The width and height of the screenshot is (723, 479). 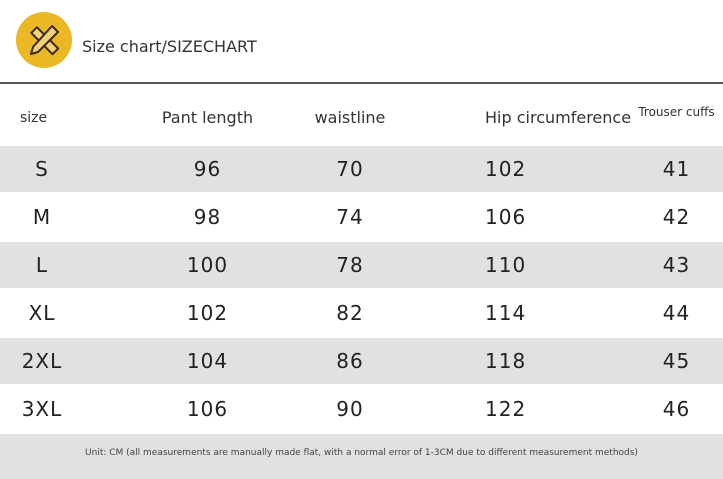 I want to click on table-cell: 98, so click(x=207, y=217).